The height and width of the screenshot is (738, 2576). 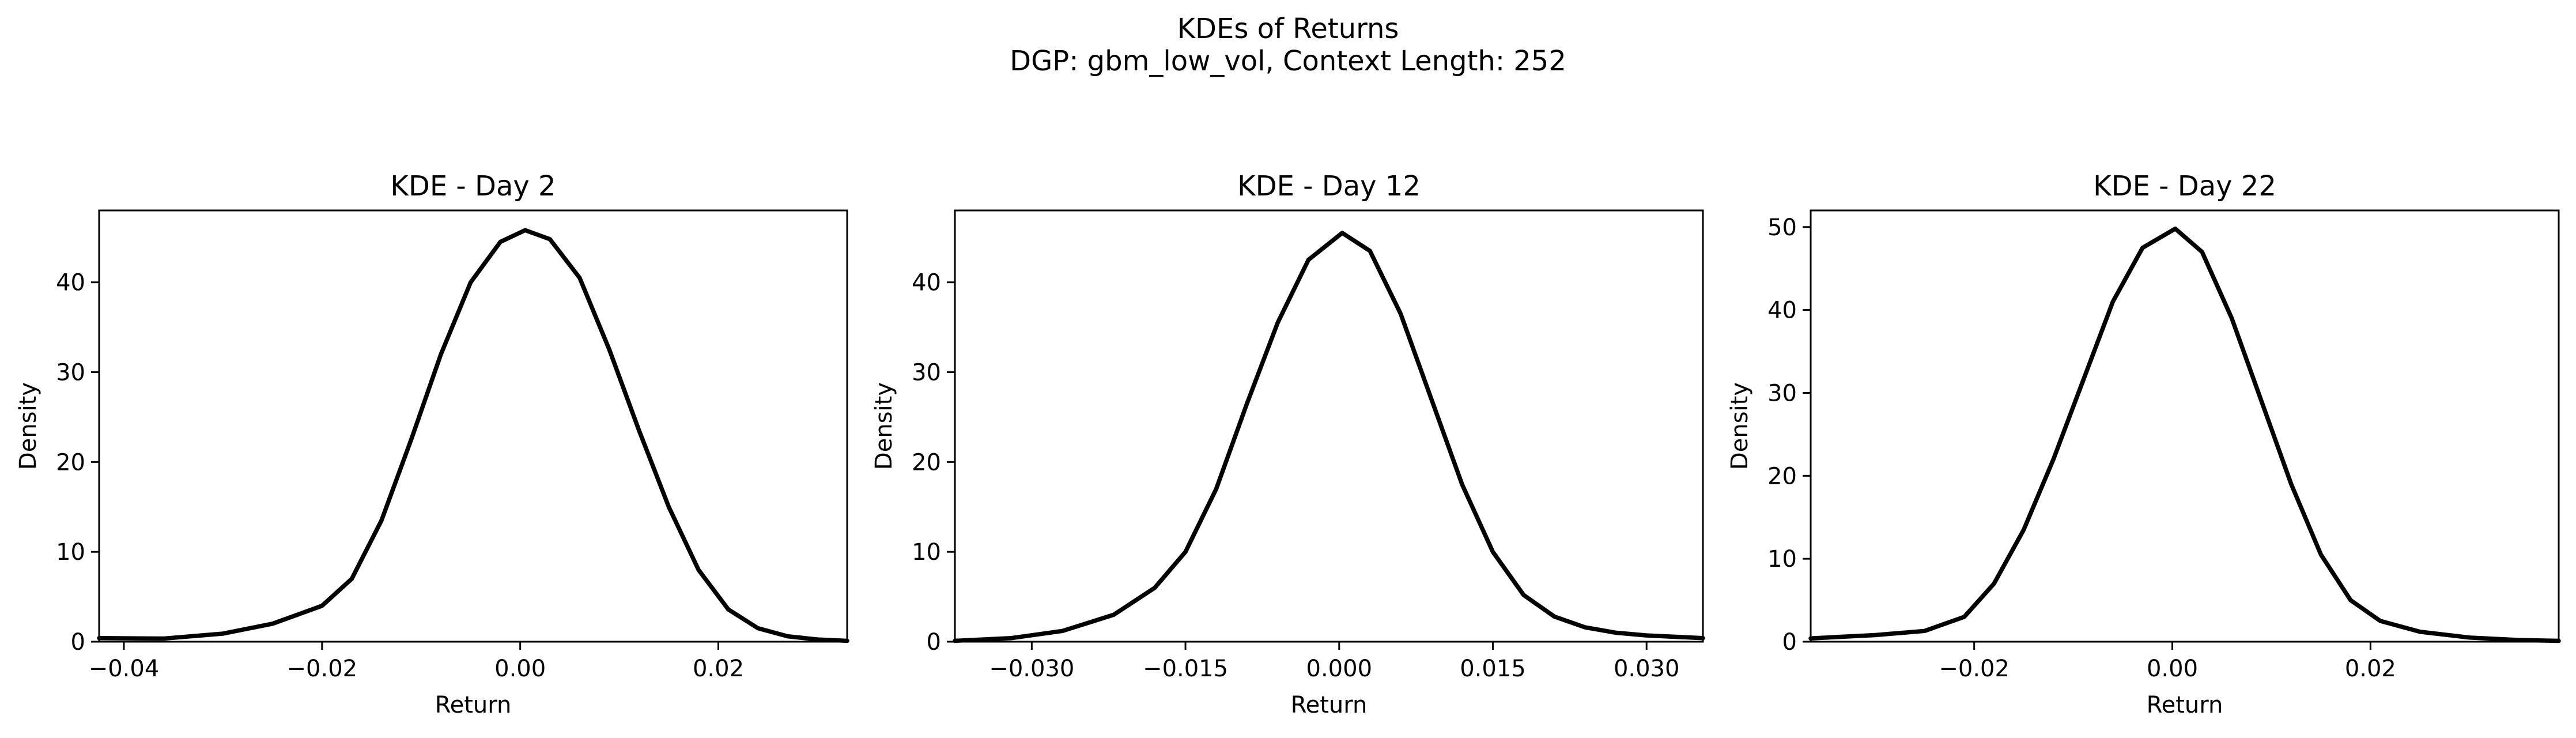 I want to click on x-tick-label: 0.030, so click(x=1647, y=669).